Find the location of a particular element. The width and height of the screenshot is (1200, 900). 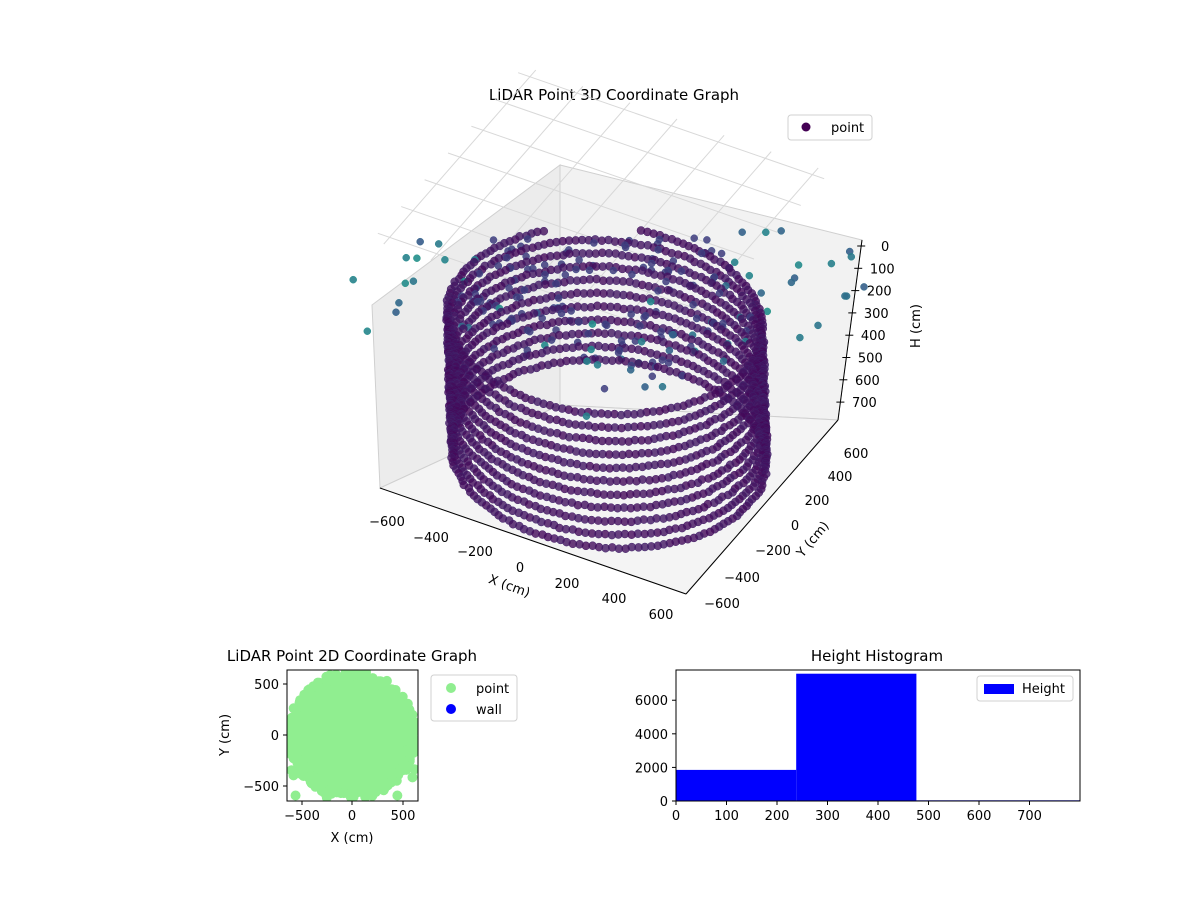

x-tick-label: 0 is located at coordinates (352, 816).